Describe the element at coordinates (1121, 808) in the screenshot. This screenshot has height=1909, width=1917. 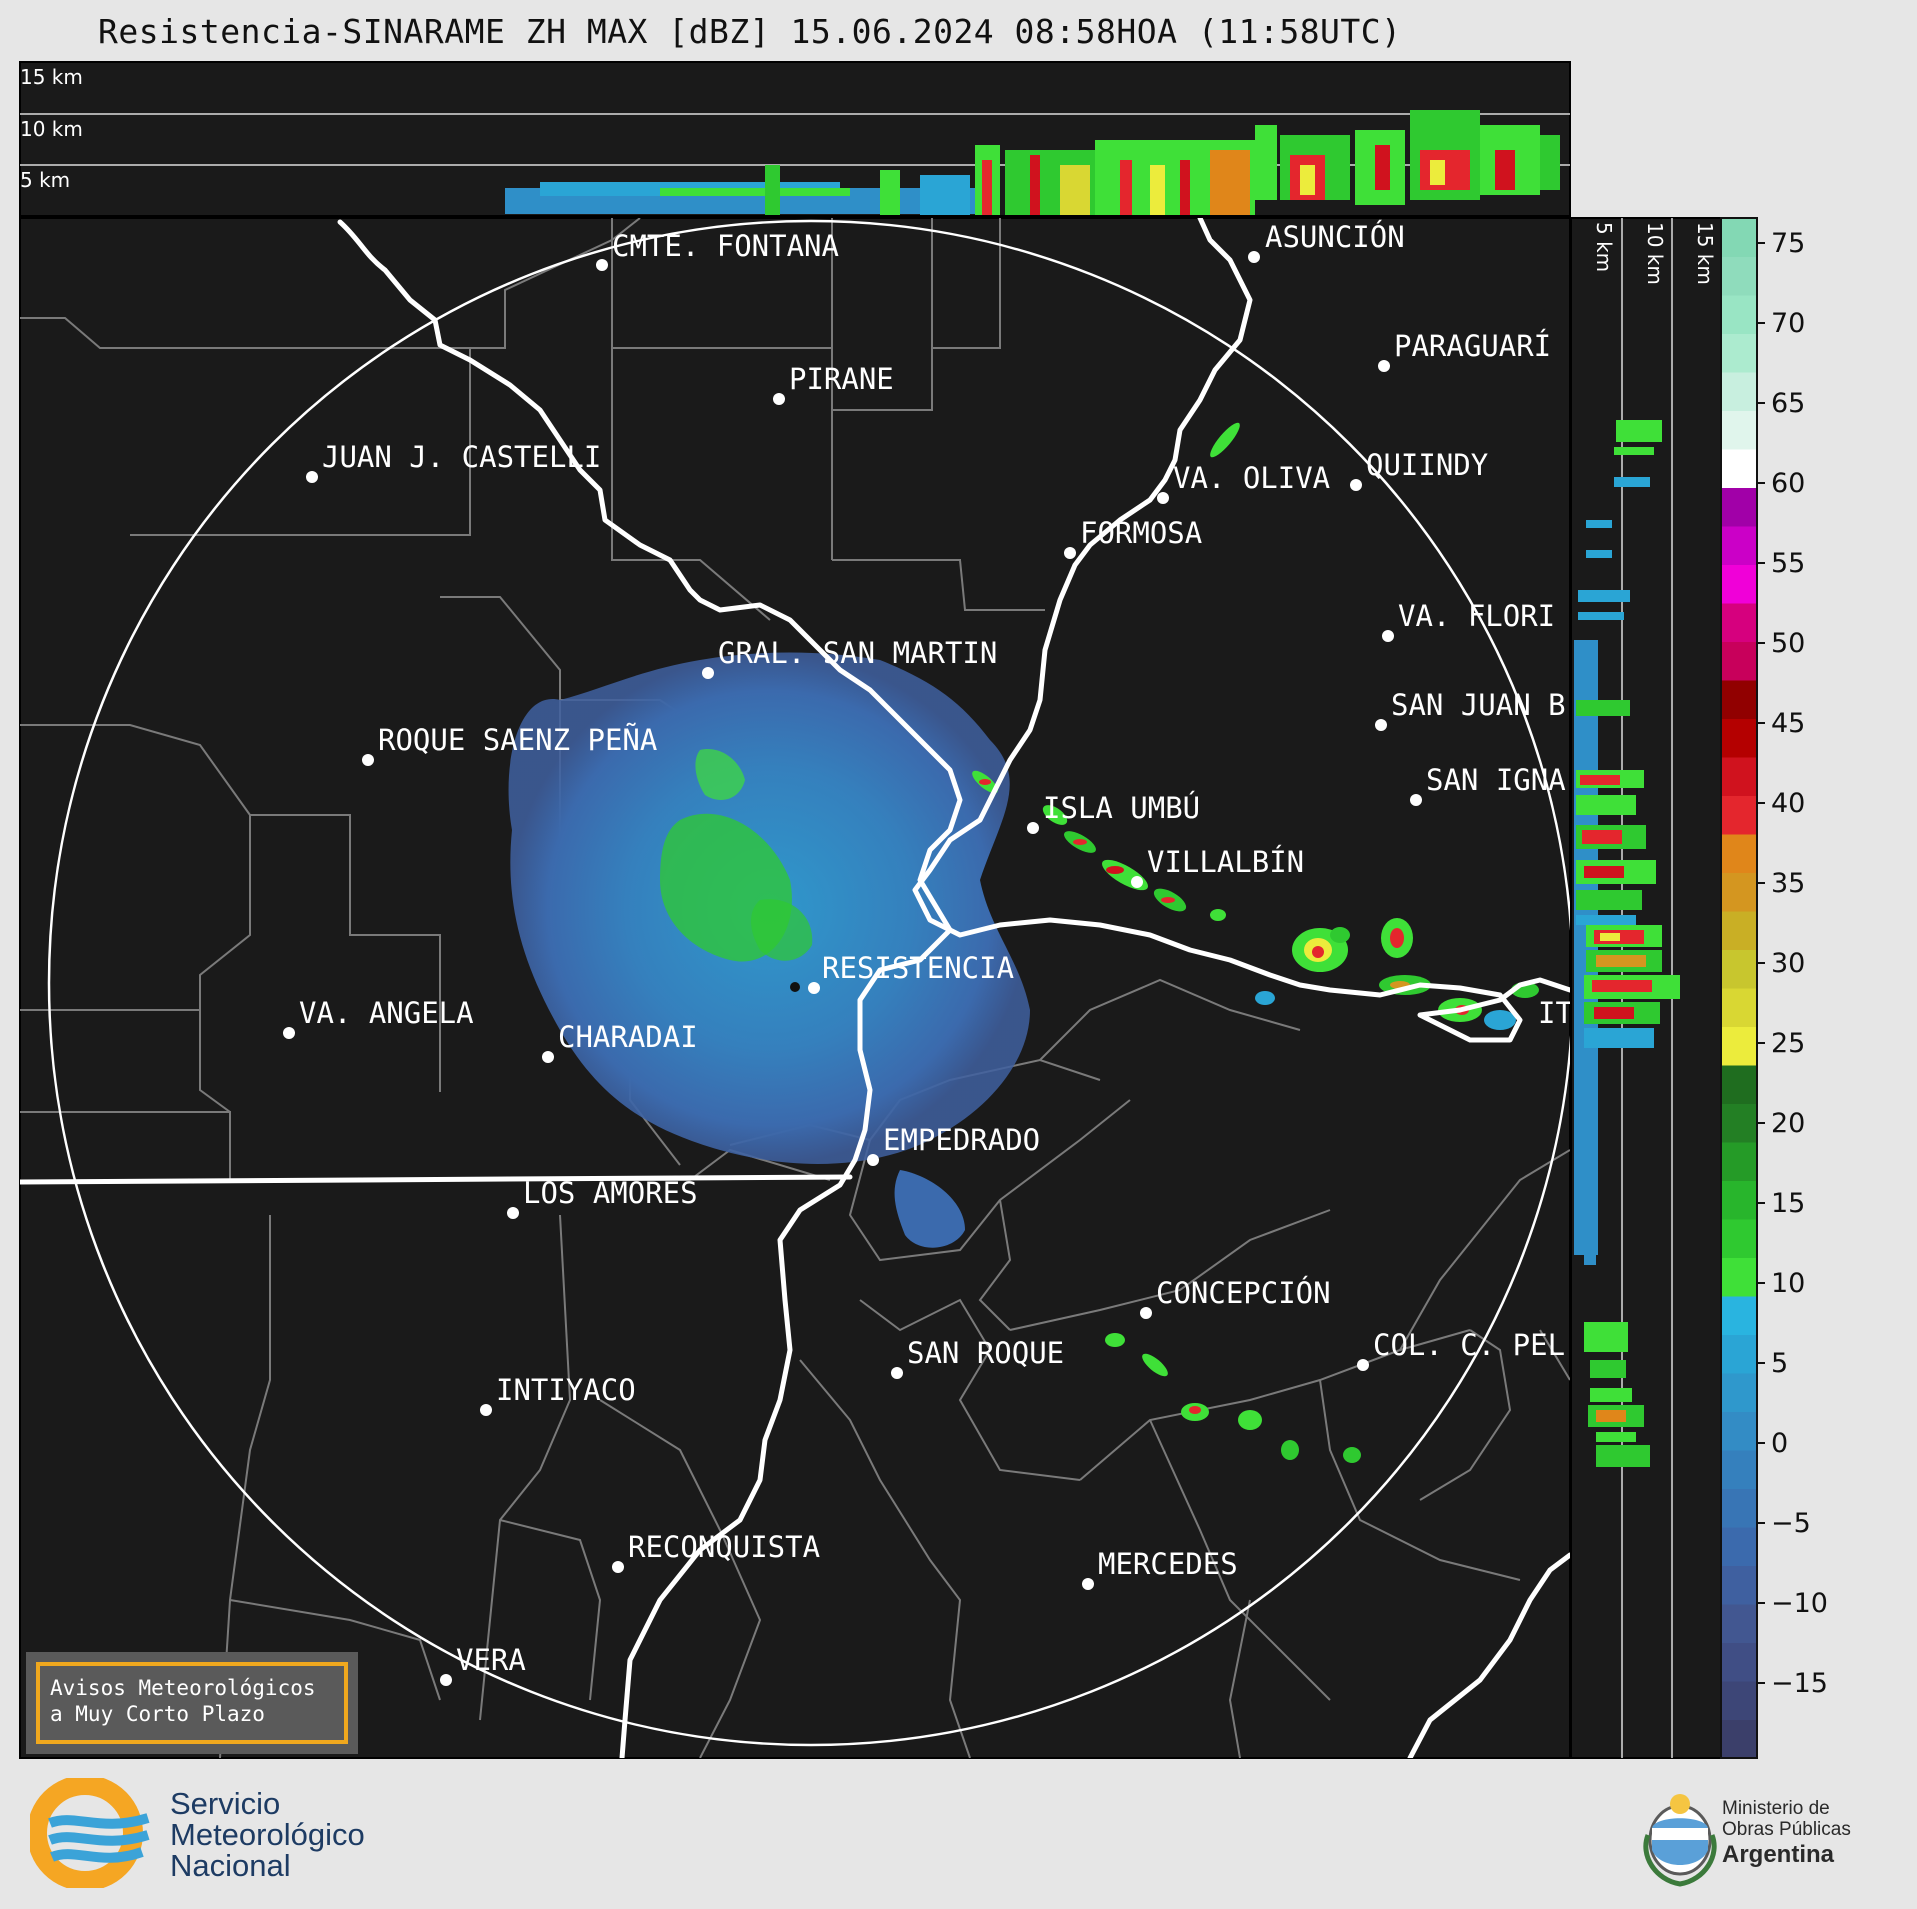
I see `svg-text: ISLA UMBÚ` at that location.